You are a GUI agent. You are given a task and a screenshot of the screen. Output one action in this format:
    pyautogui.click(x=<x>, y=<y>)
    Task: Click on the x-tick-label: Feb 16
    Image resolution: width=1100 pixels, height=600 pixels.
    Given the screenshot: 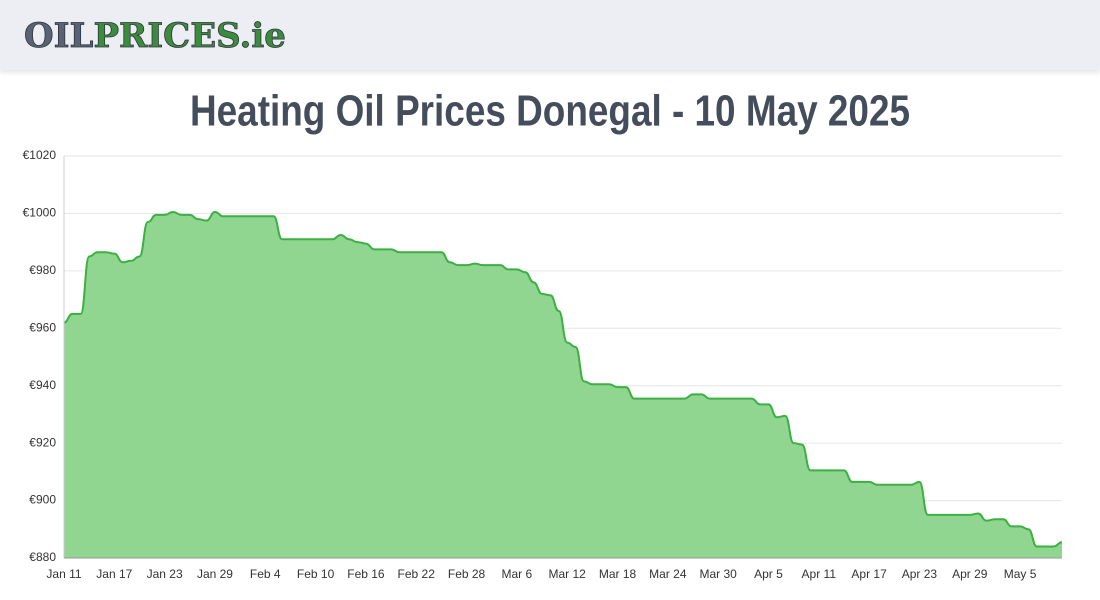 What is the action you would take?
    pyautogui.click(x=366, y=574)
    